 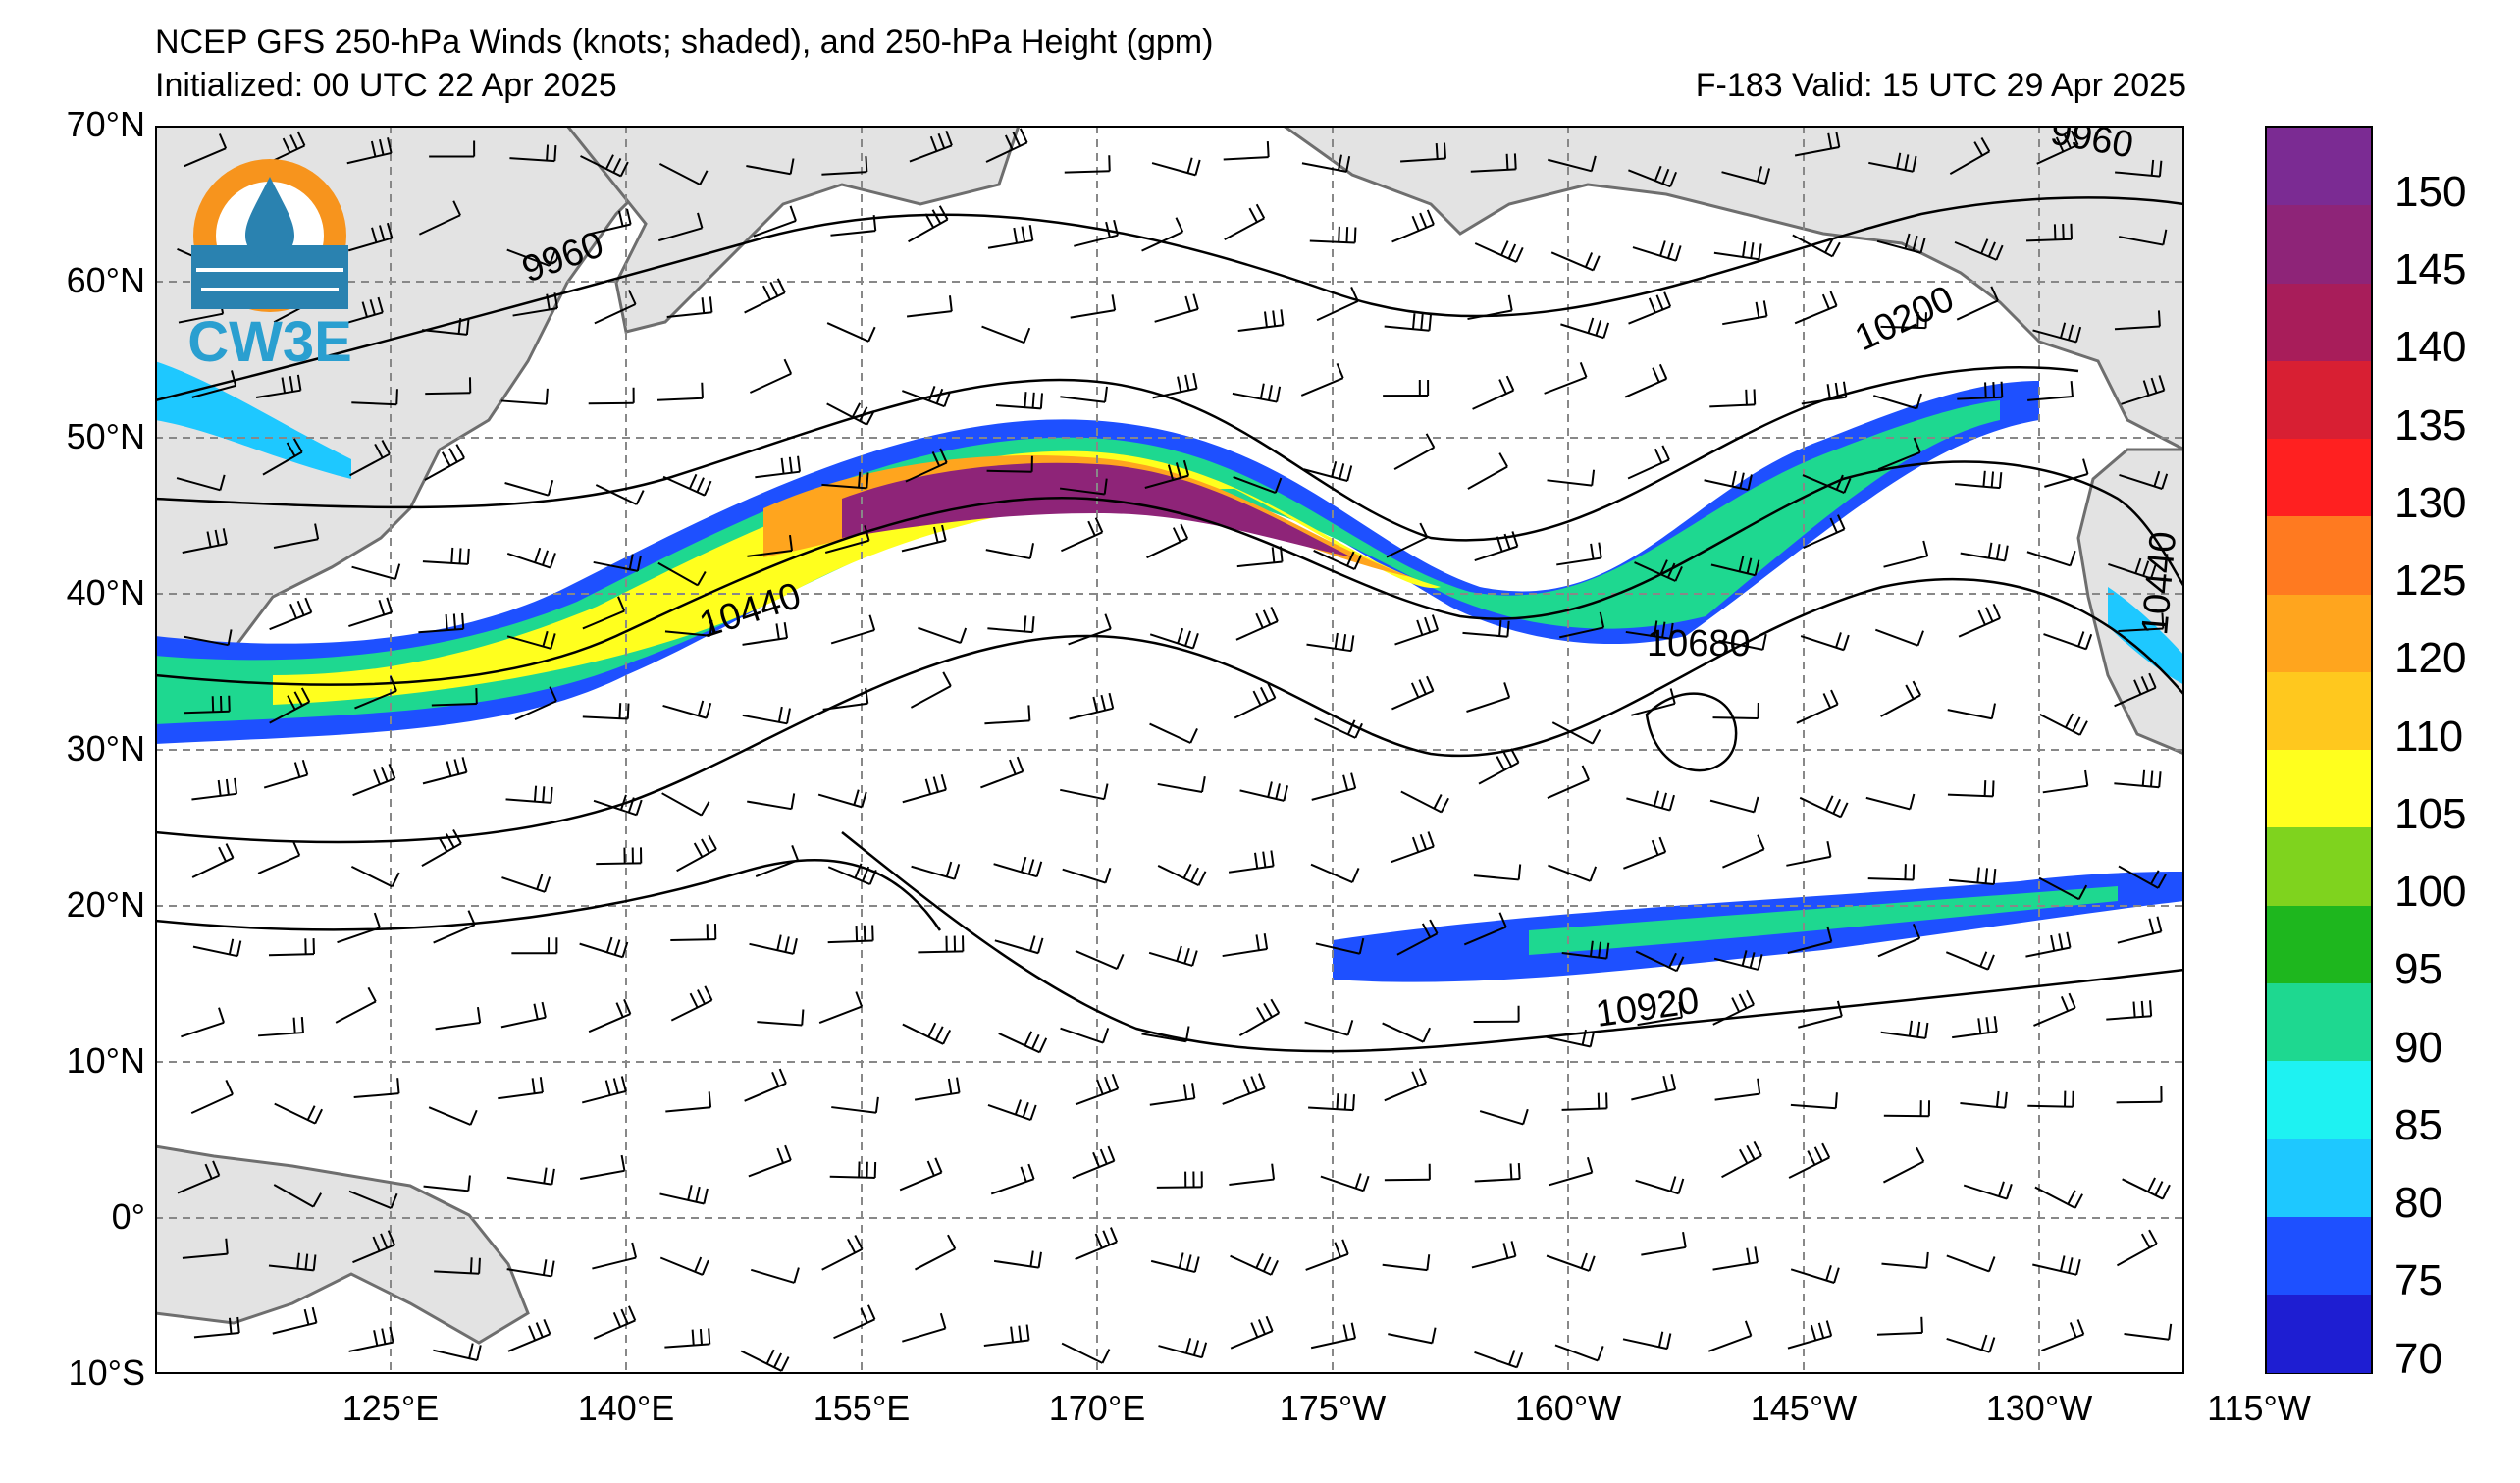 What do you see at coordinates (105, 748) in the screenshot?
I see `lat-label: 30°N` at bounding box center [105, 748].